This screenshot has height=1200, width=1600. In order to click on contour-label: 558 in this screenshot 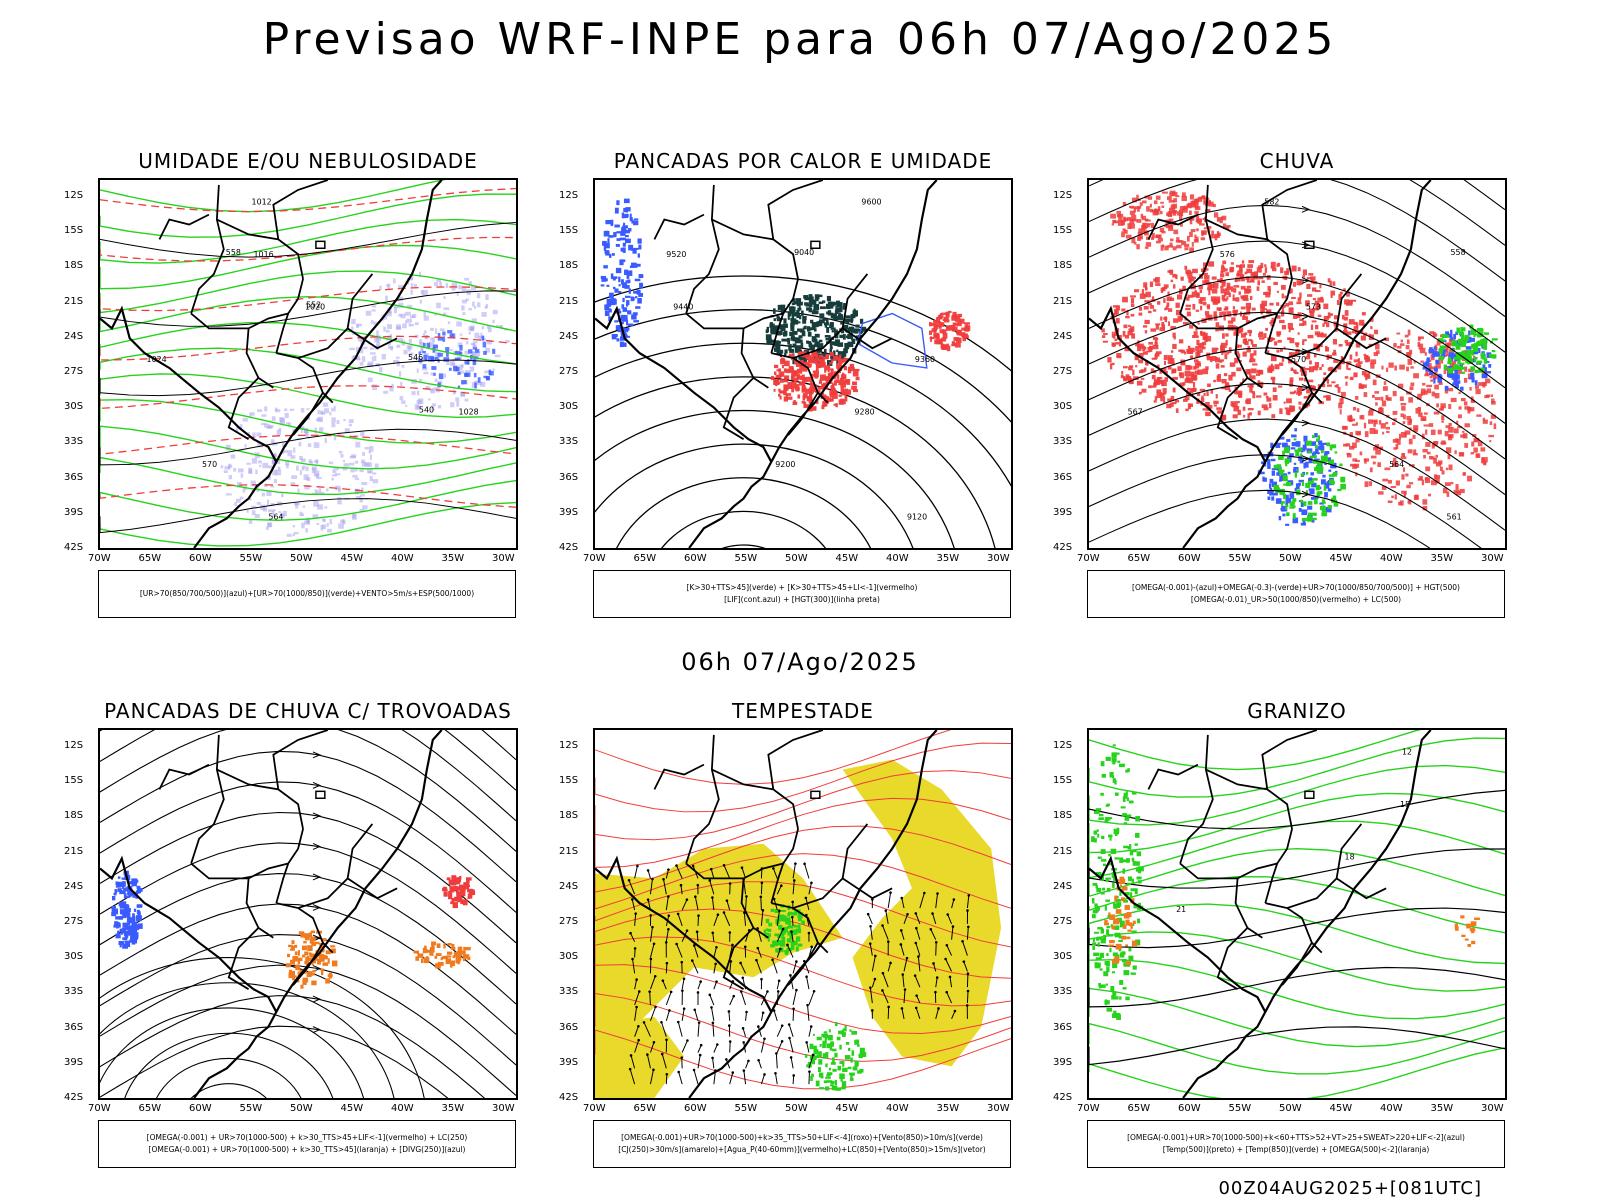, I will do `click(233, 252)`.